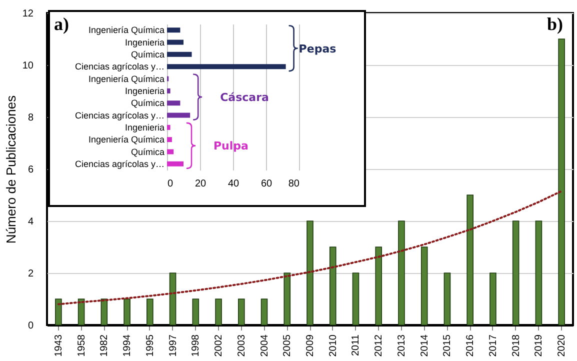 This screenshot has height=361, width=577. I want to click on x-tick-label: 2002, so click(219, 345).